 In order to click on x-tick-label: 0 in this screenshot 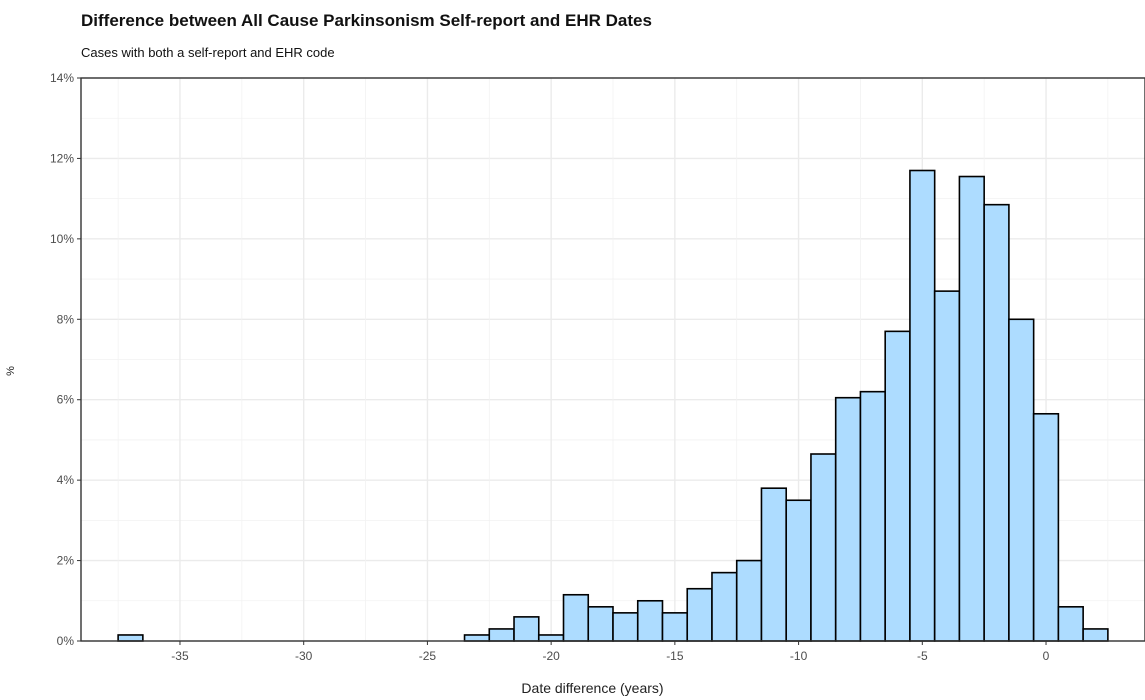, I will do `click(1046, 656)`.